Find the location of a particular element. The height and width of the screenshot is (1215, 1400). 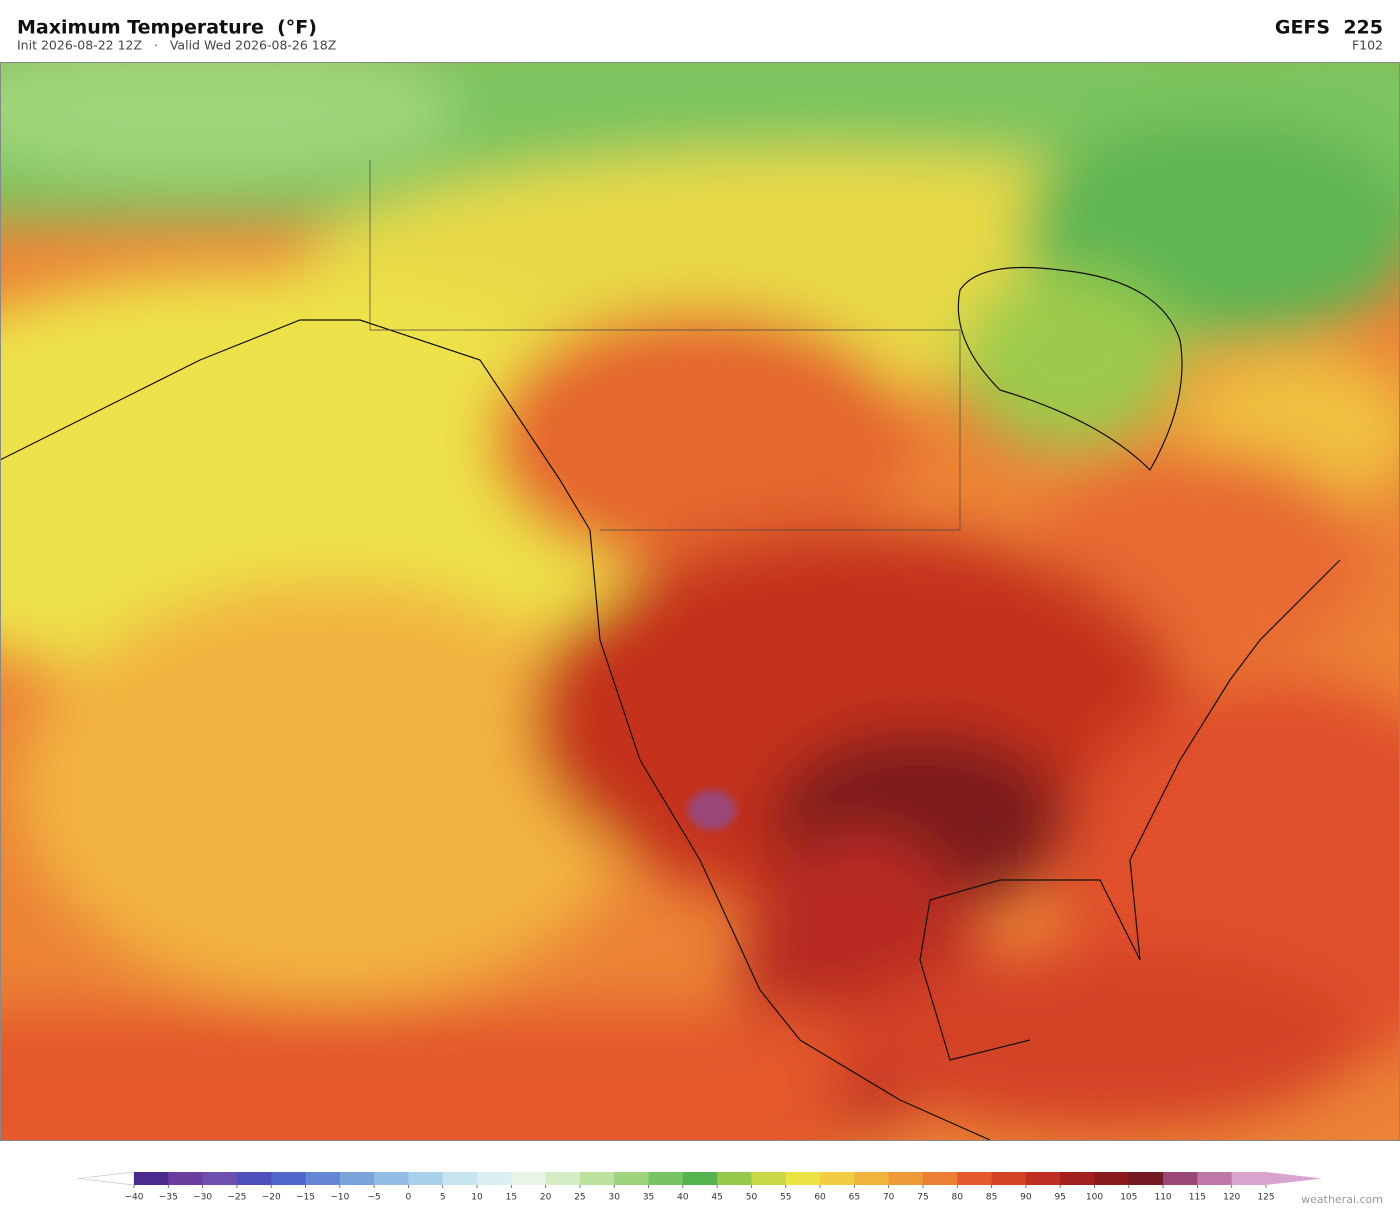

colorbar-tick-label: 55 is located at coordinates (785, 1198).